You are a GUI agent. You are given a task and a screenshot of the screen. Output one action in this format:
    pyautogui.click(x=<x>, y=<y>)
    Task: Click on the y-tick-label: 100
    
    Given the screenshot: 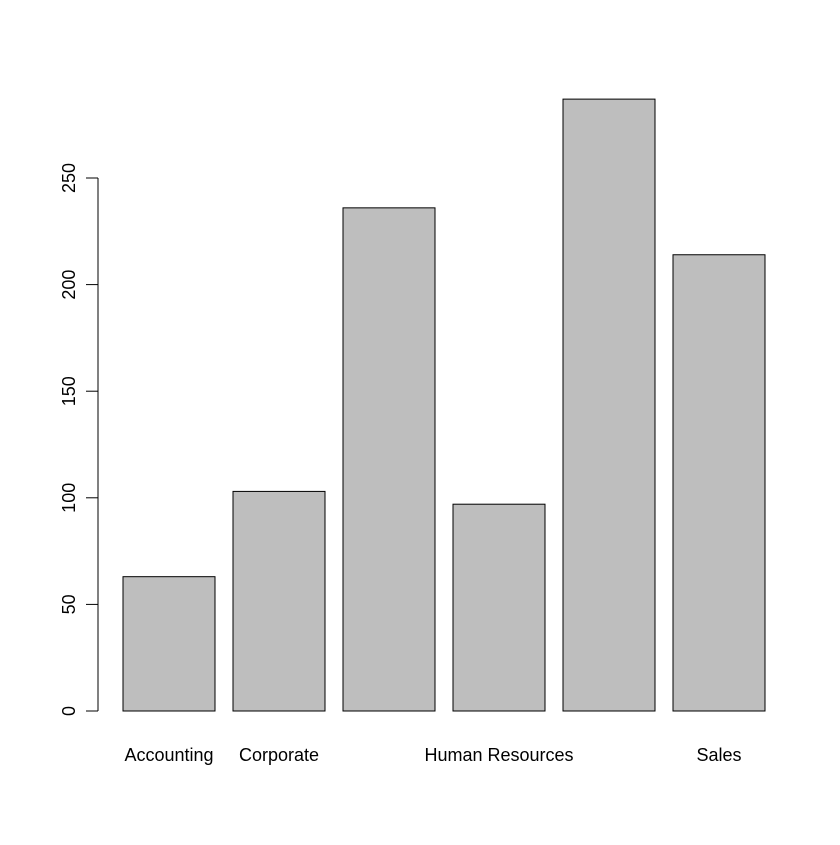 What is the action you would take?
    pyautogui.click(x=69, y=498)
    